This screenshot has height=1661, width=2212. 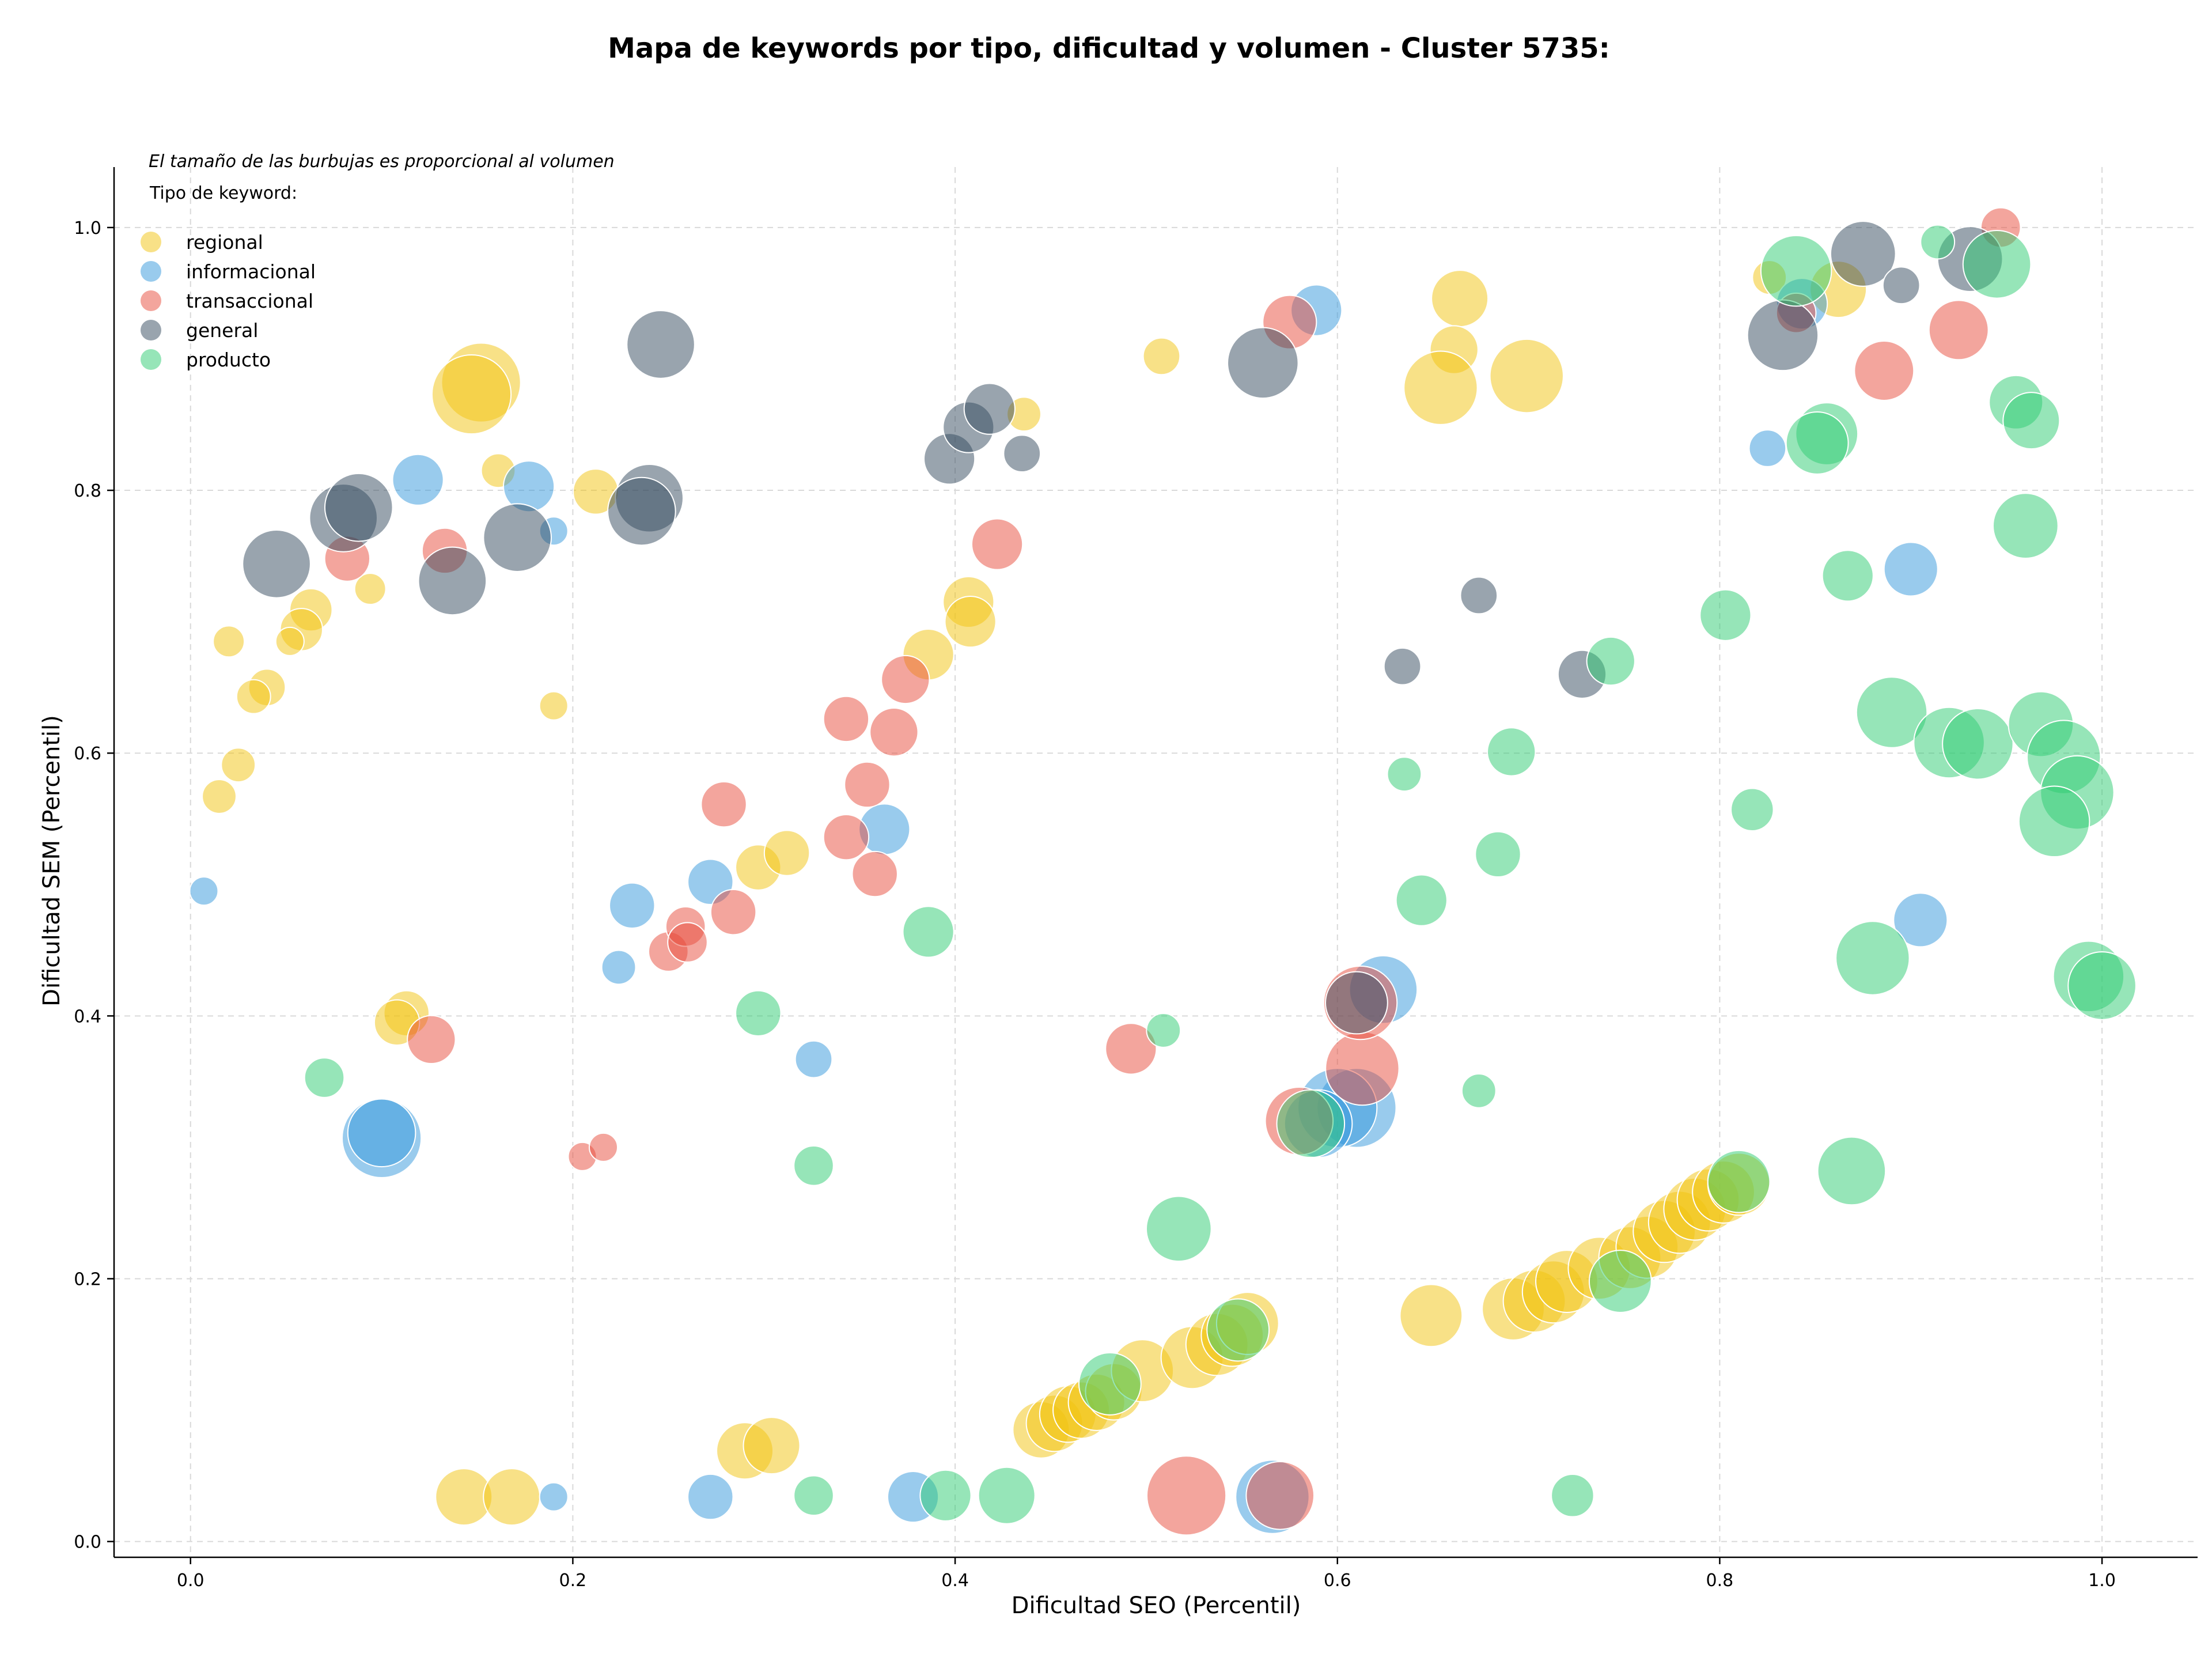 I want to click on legend-label-transaccional: transaccional, so click(x=249, y=301).